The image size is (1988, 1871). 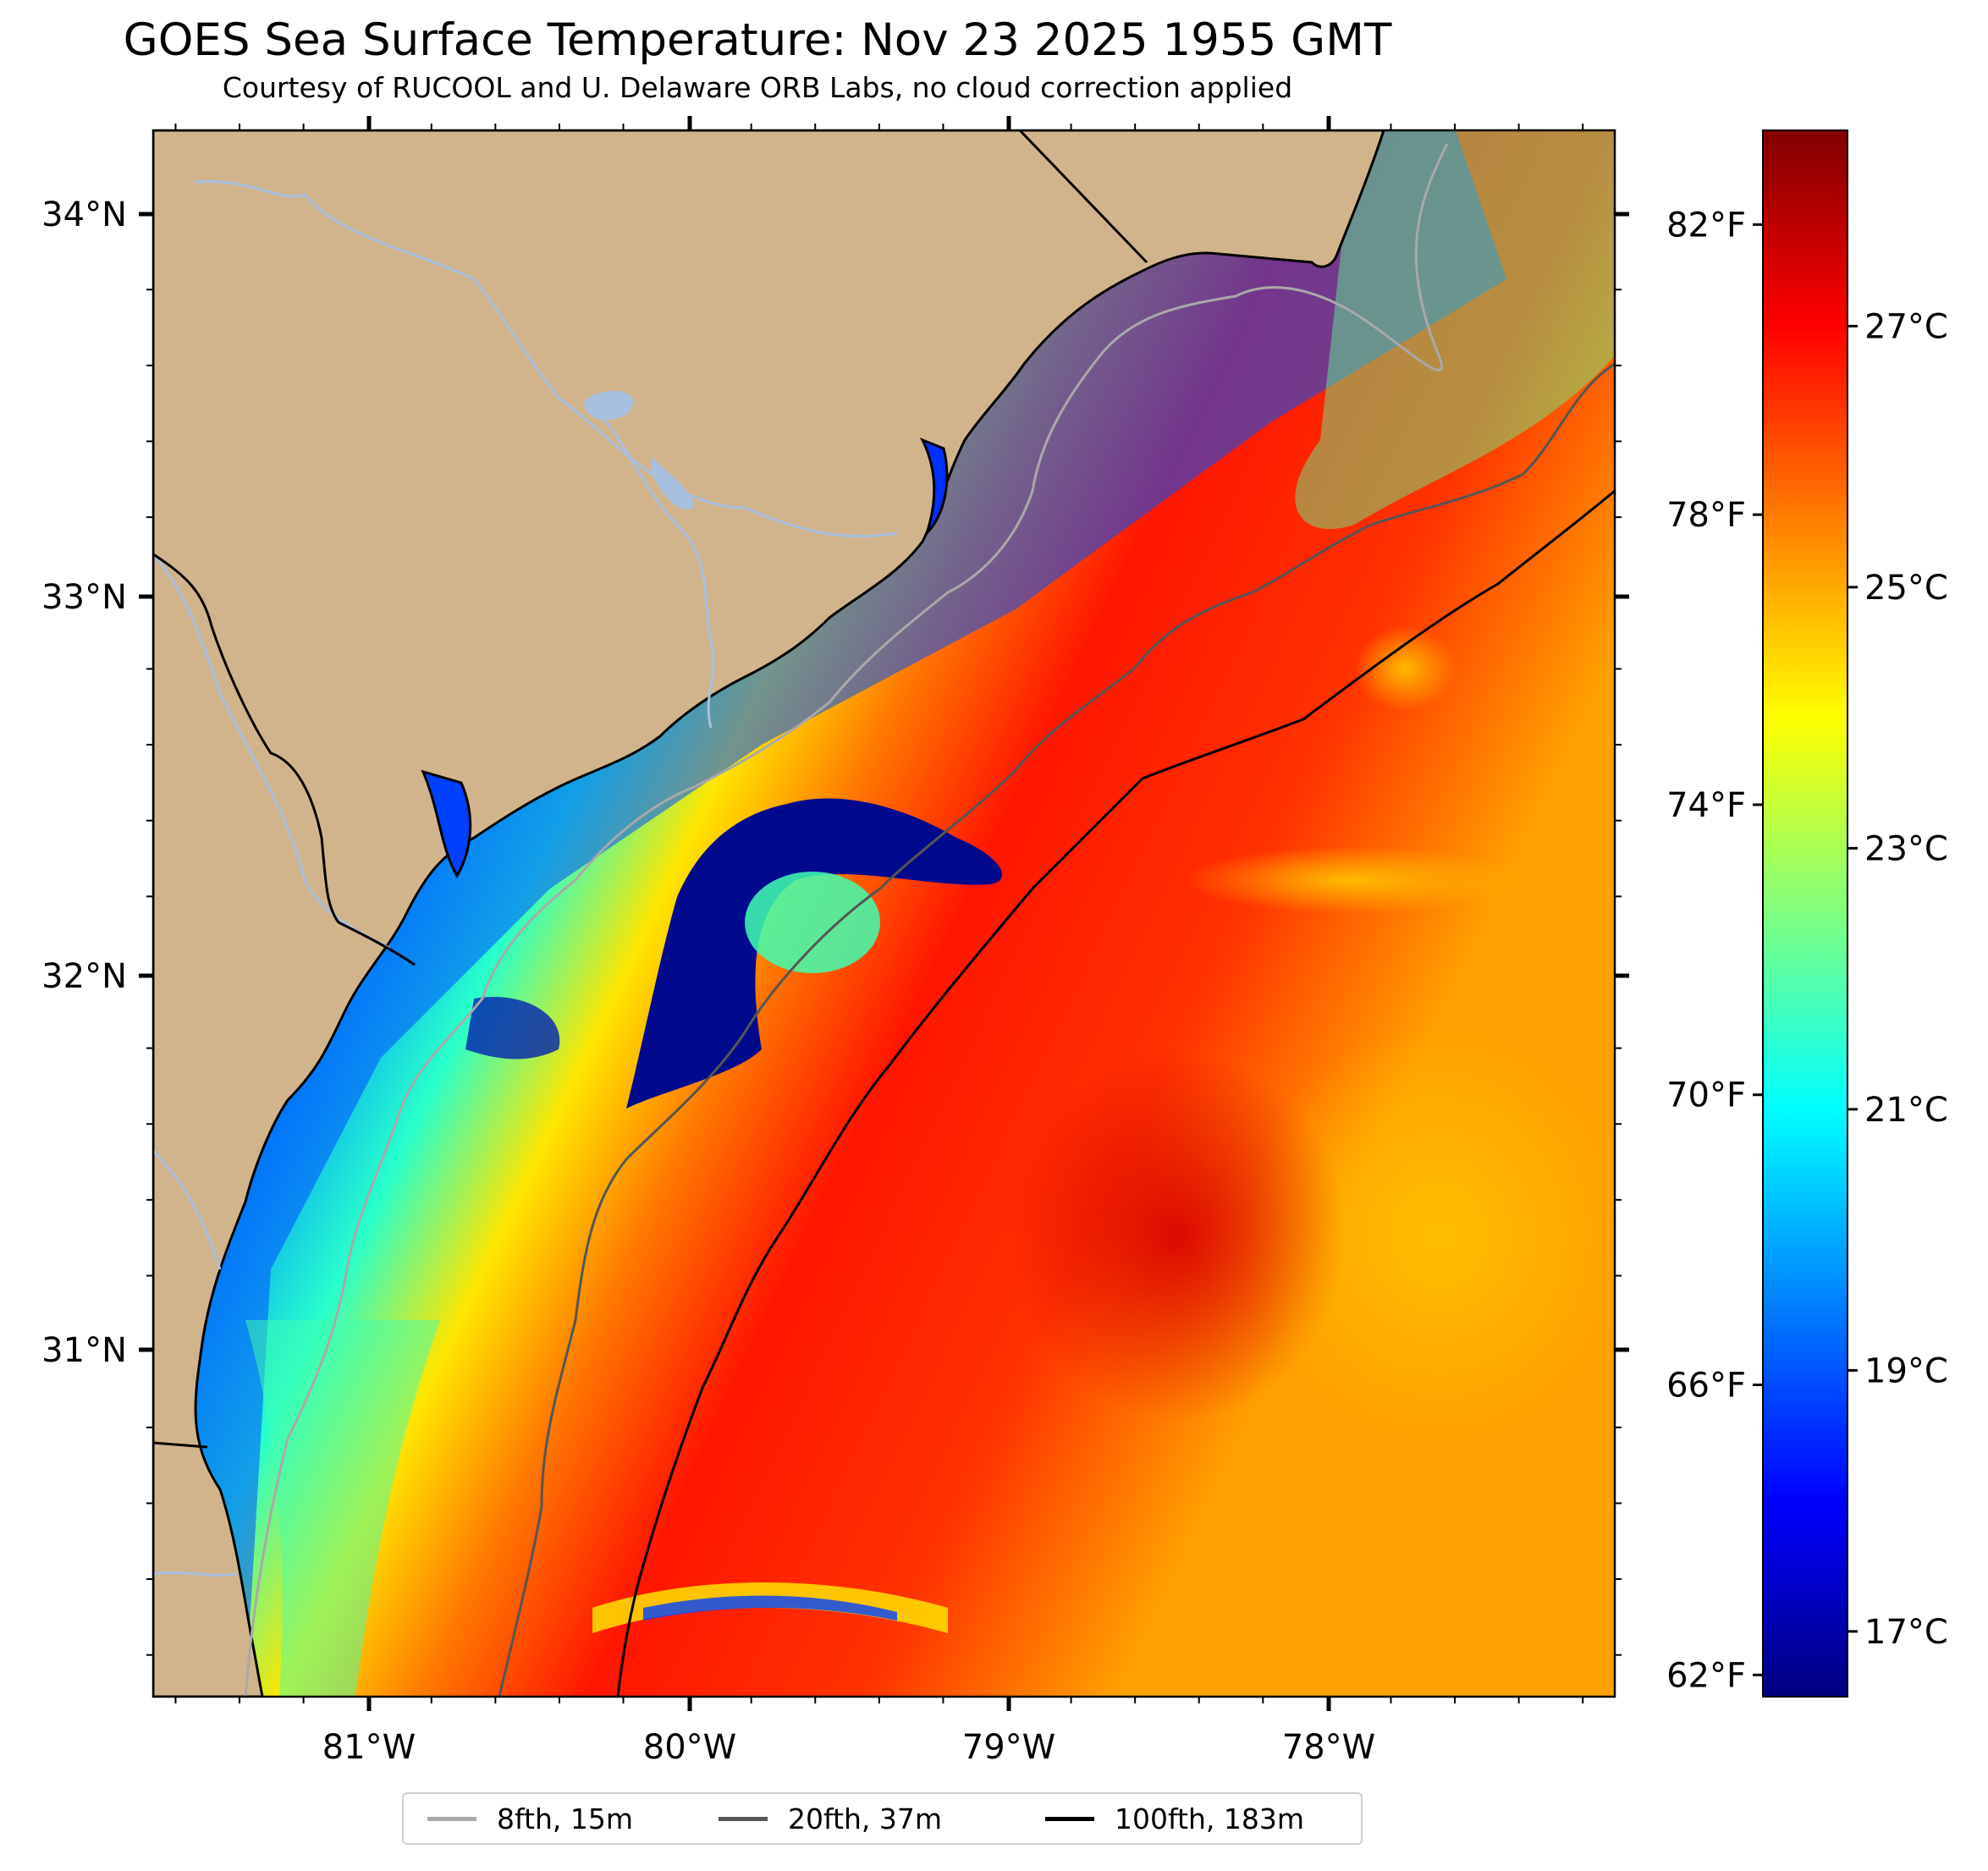 I want to click on border-ga-fl, so click(x=180, y=1445).